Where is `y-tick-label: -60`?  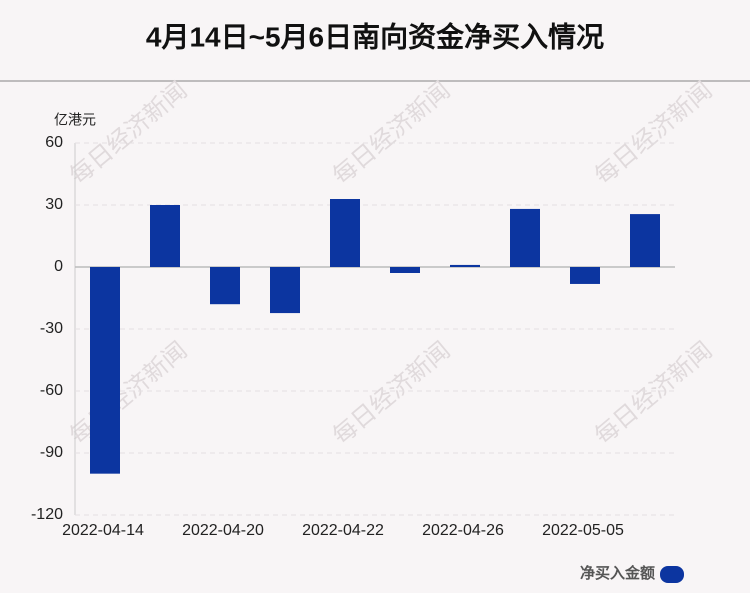 y-tick-label: -60 is located at coordinates (51, 390).